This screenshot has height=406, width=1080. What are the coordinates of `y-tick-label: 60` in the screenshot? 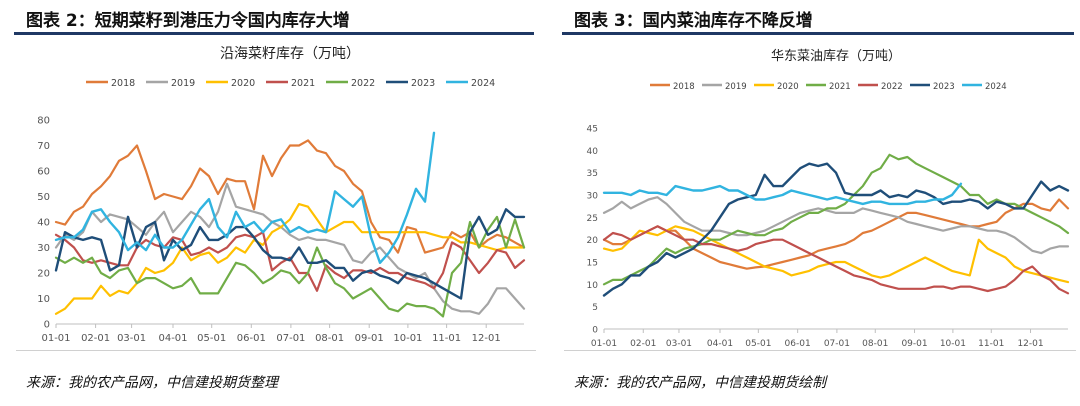 It's located at (43, 172).